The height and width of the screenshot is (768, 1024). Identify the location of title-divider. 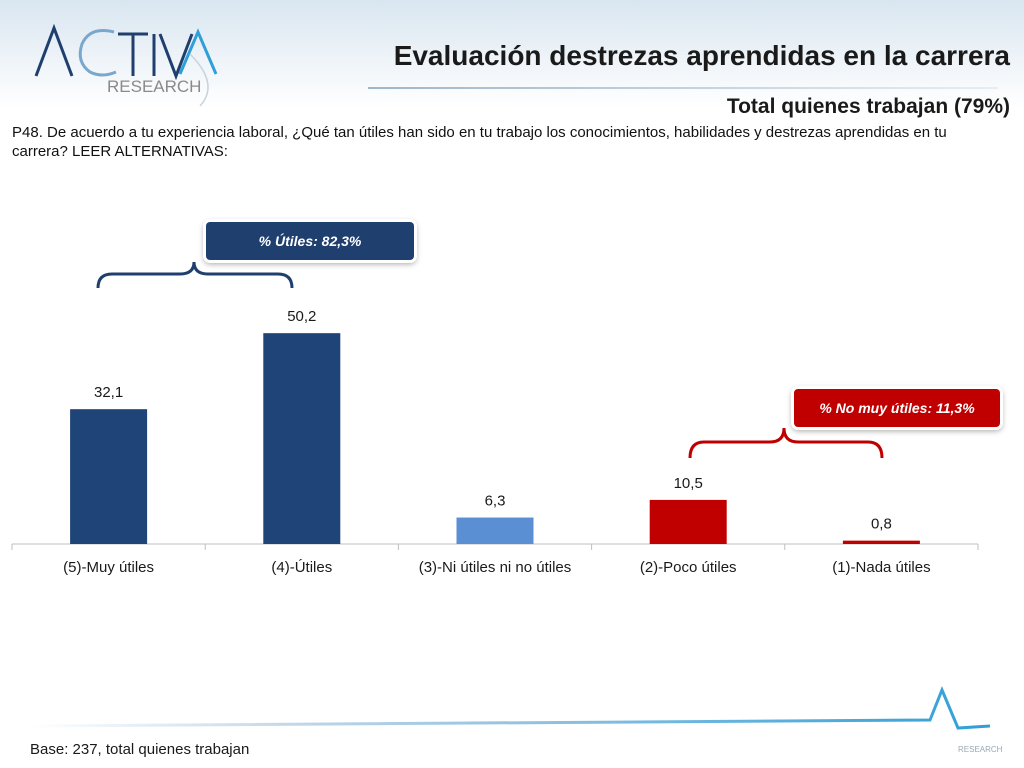
(683, 88).